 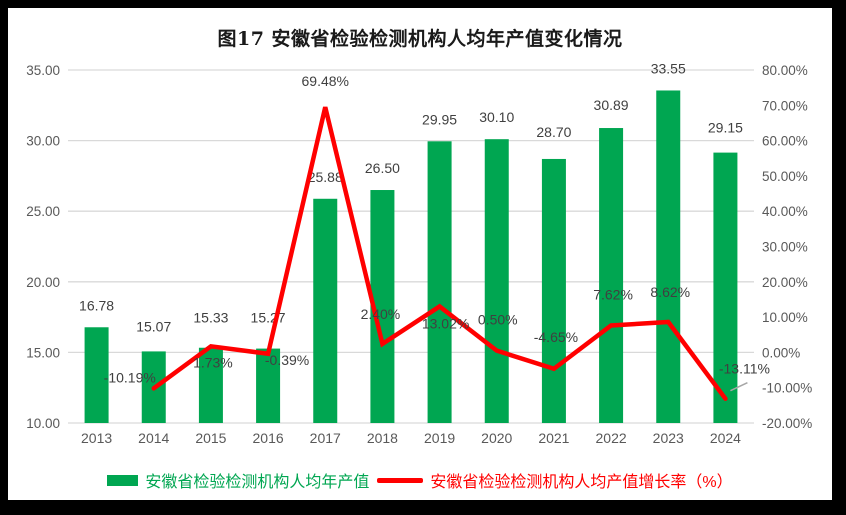 I want to click on y-axis-tick-left: 25.00, so click(x=43, y=211).